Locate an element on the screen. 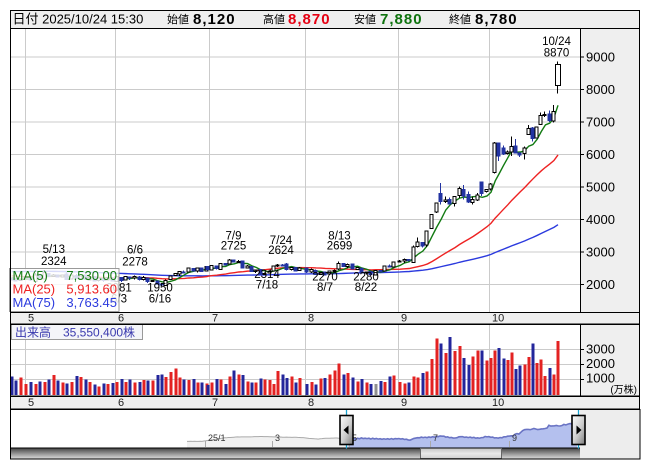 This screenshot has height=470, width=653. svg-text: 4000 is located at coordinates (600, 219).